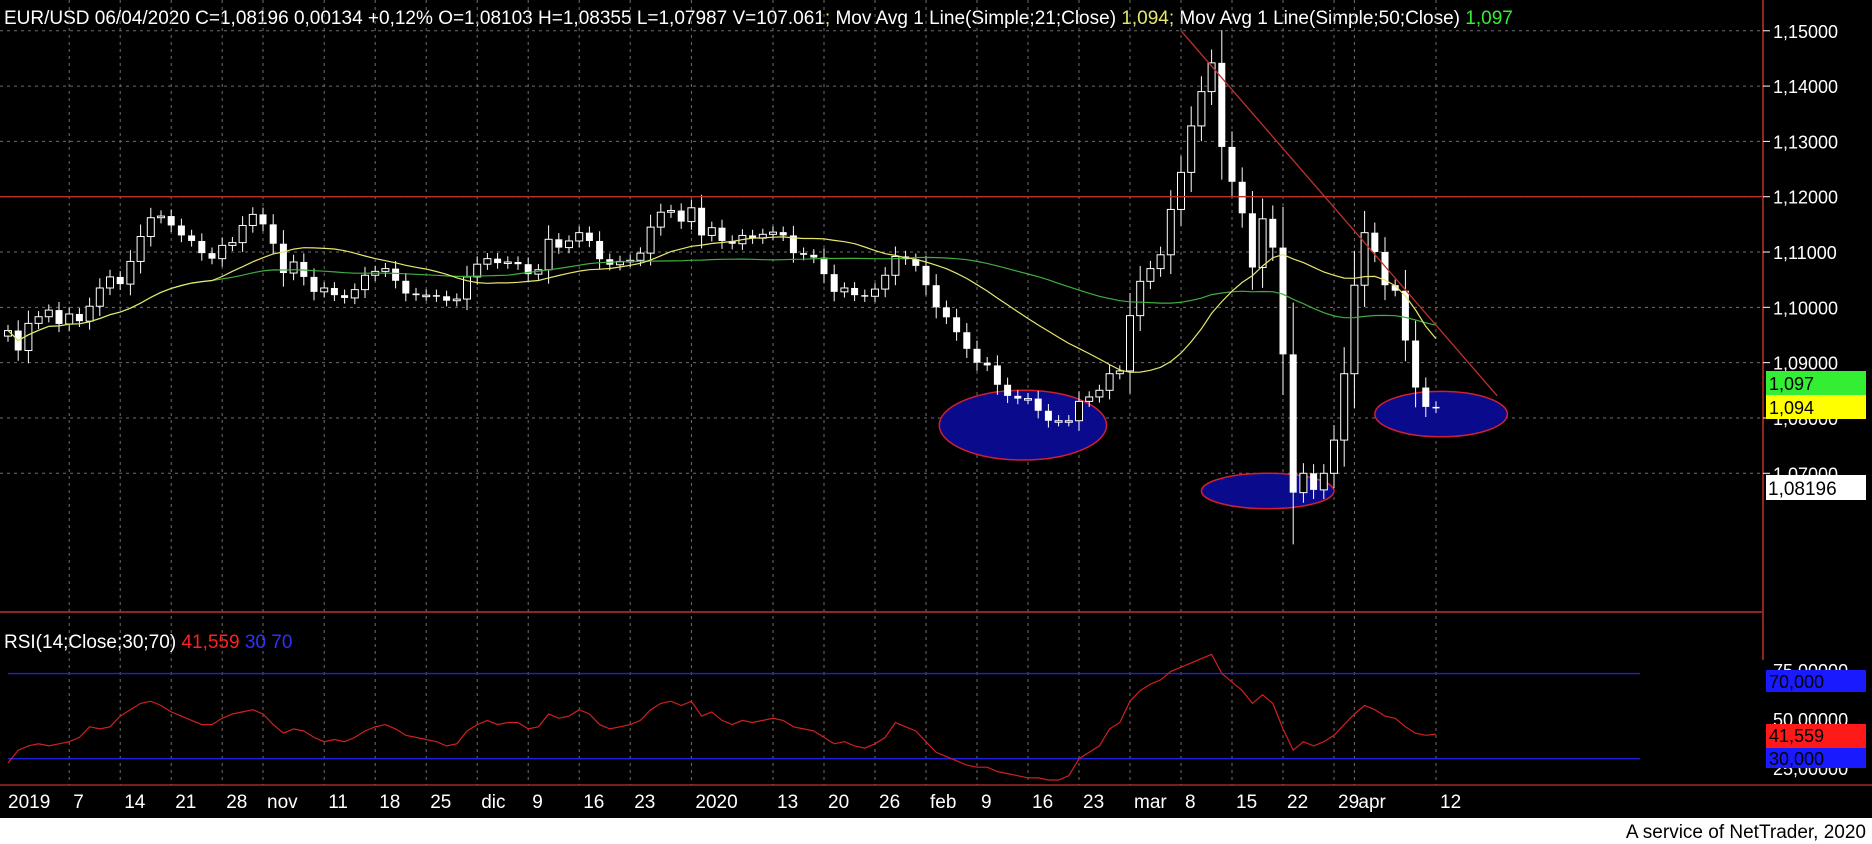 The height and width of the screenshot is (844, 1872). What do you see at coordinates (889, 802) in the screenshot?
I see `time-axis-label: 26` at bounding box center [889, 802].